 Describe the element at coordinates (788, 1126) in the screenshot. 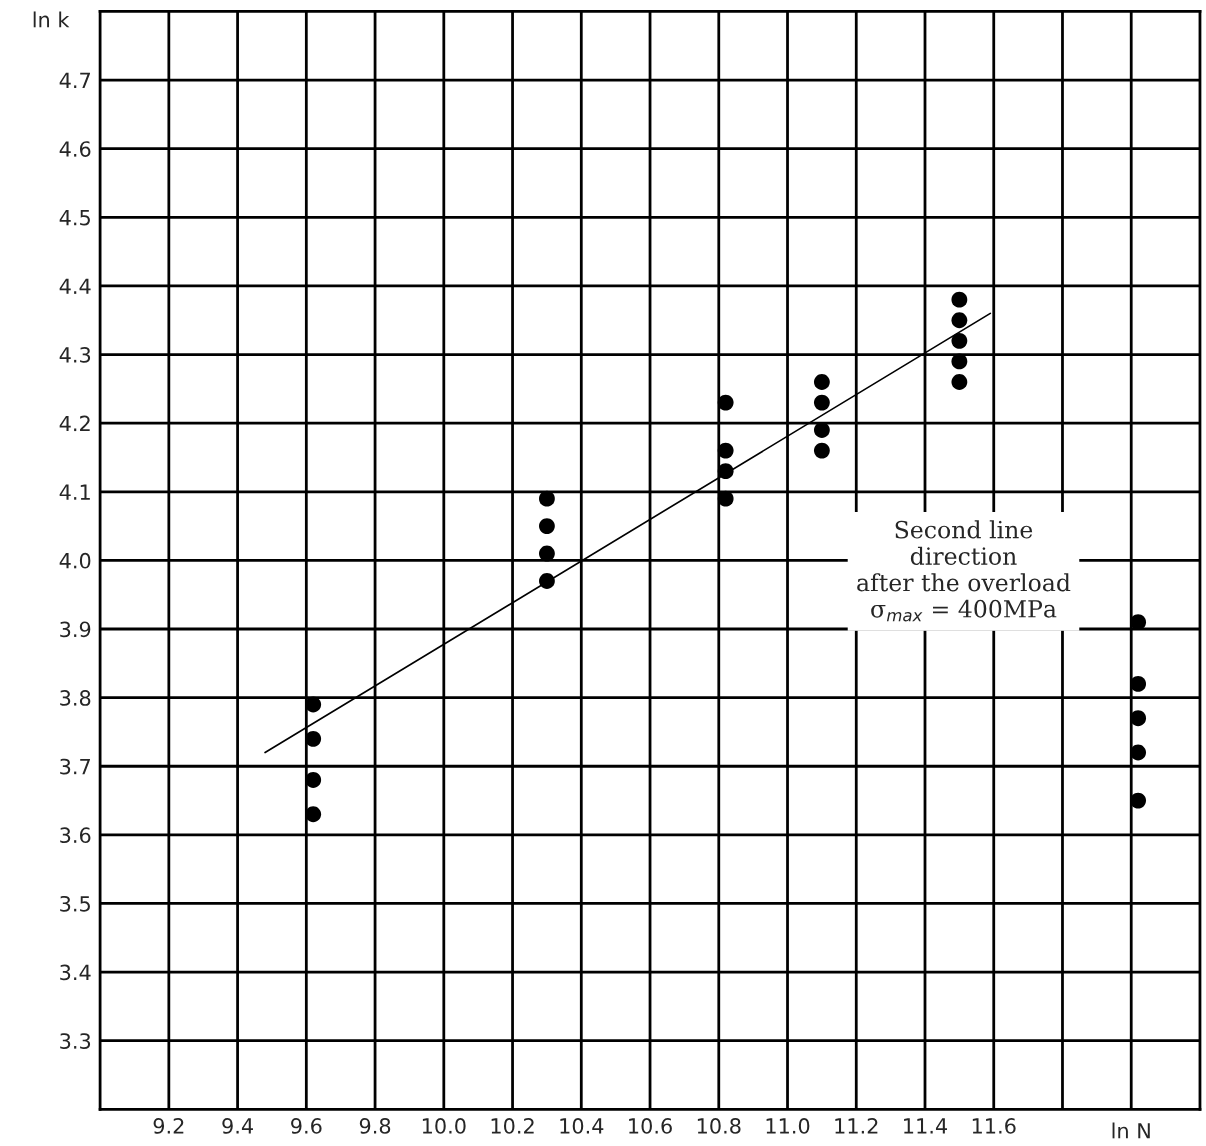

I see `x-tick-label: 11.0` at that location.